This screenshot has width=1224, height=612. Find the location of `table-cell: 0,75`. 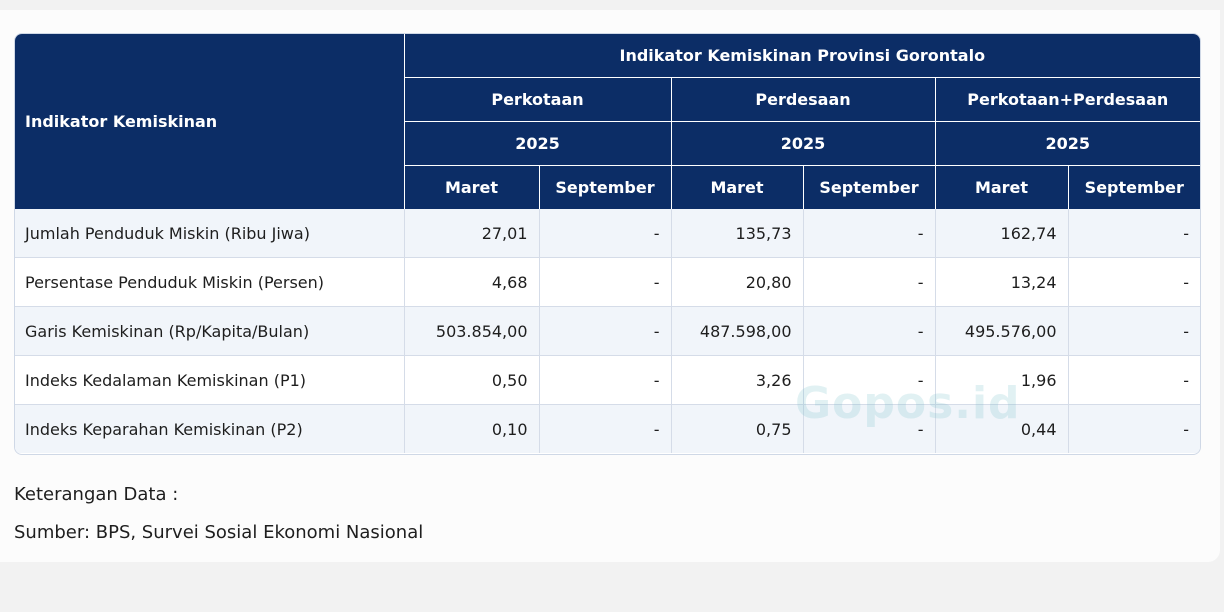

table-cell: 0,75 is located at coordinates (736, 428).